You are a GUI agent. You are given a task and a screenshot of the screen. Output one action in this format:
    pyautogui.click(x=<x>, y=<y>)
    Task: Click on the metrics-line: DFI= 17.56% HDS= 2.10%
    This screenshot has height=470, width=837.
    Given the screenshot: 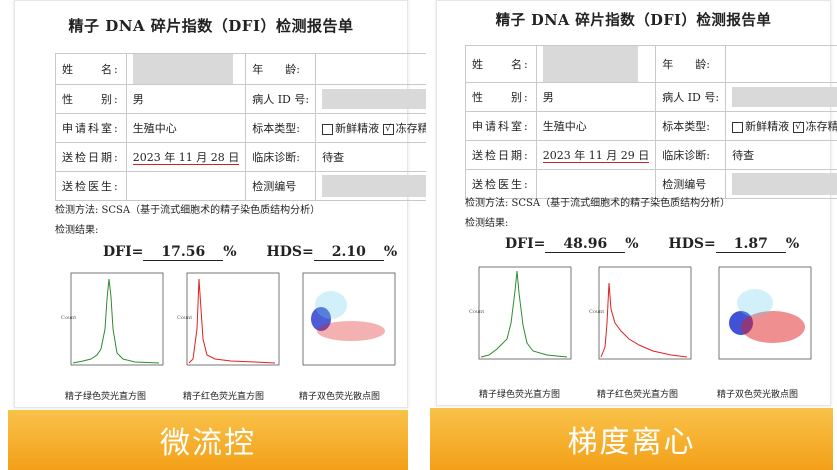 What is the action you would take?
    pyautogui.click(x=250, y=252)
    